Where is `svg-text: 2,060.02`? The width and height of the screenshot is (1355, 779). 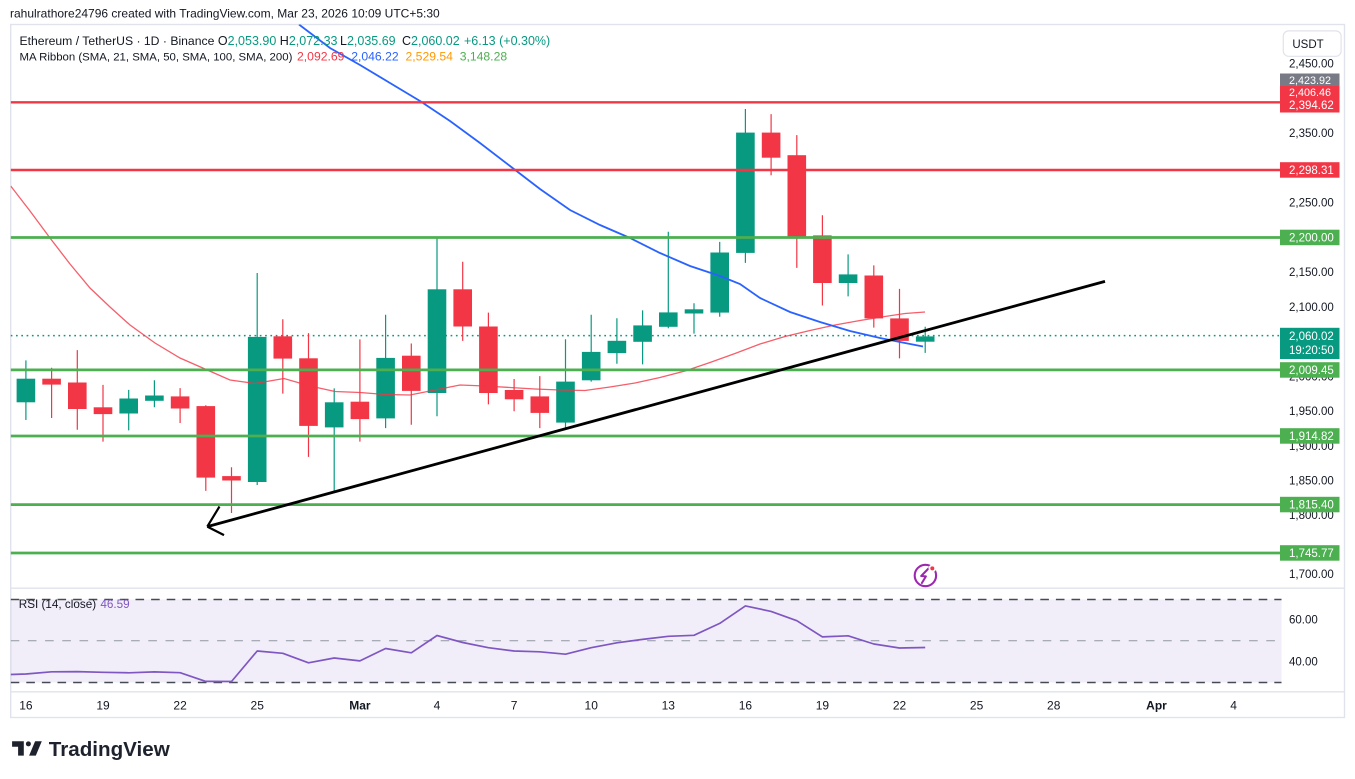 svg-text: 2,060.02 is located at coordinates (1311, 337).